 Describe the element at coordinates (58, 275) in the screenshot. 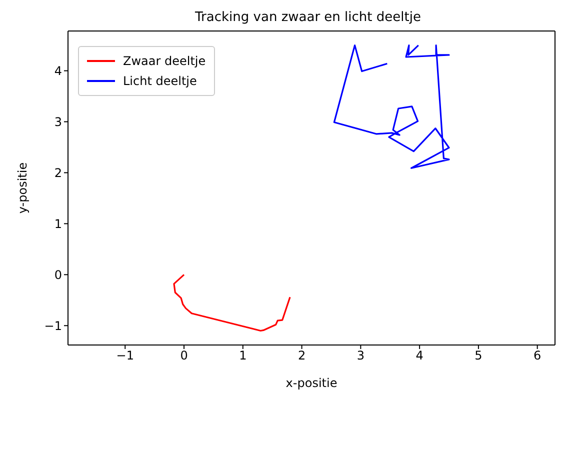

I see `y-tick-label: 0` at that location.